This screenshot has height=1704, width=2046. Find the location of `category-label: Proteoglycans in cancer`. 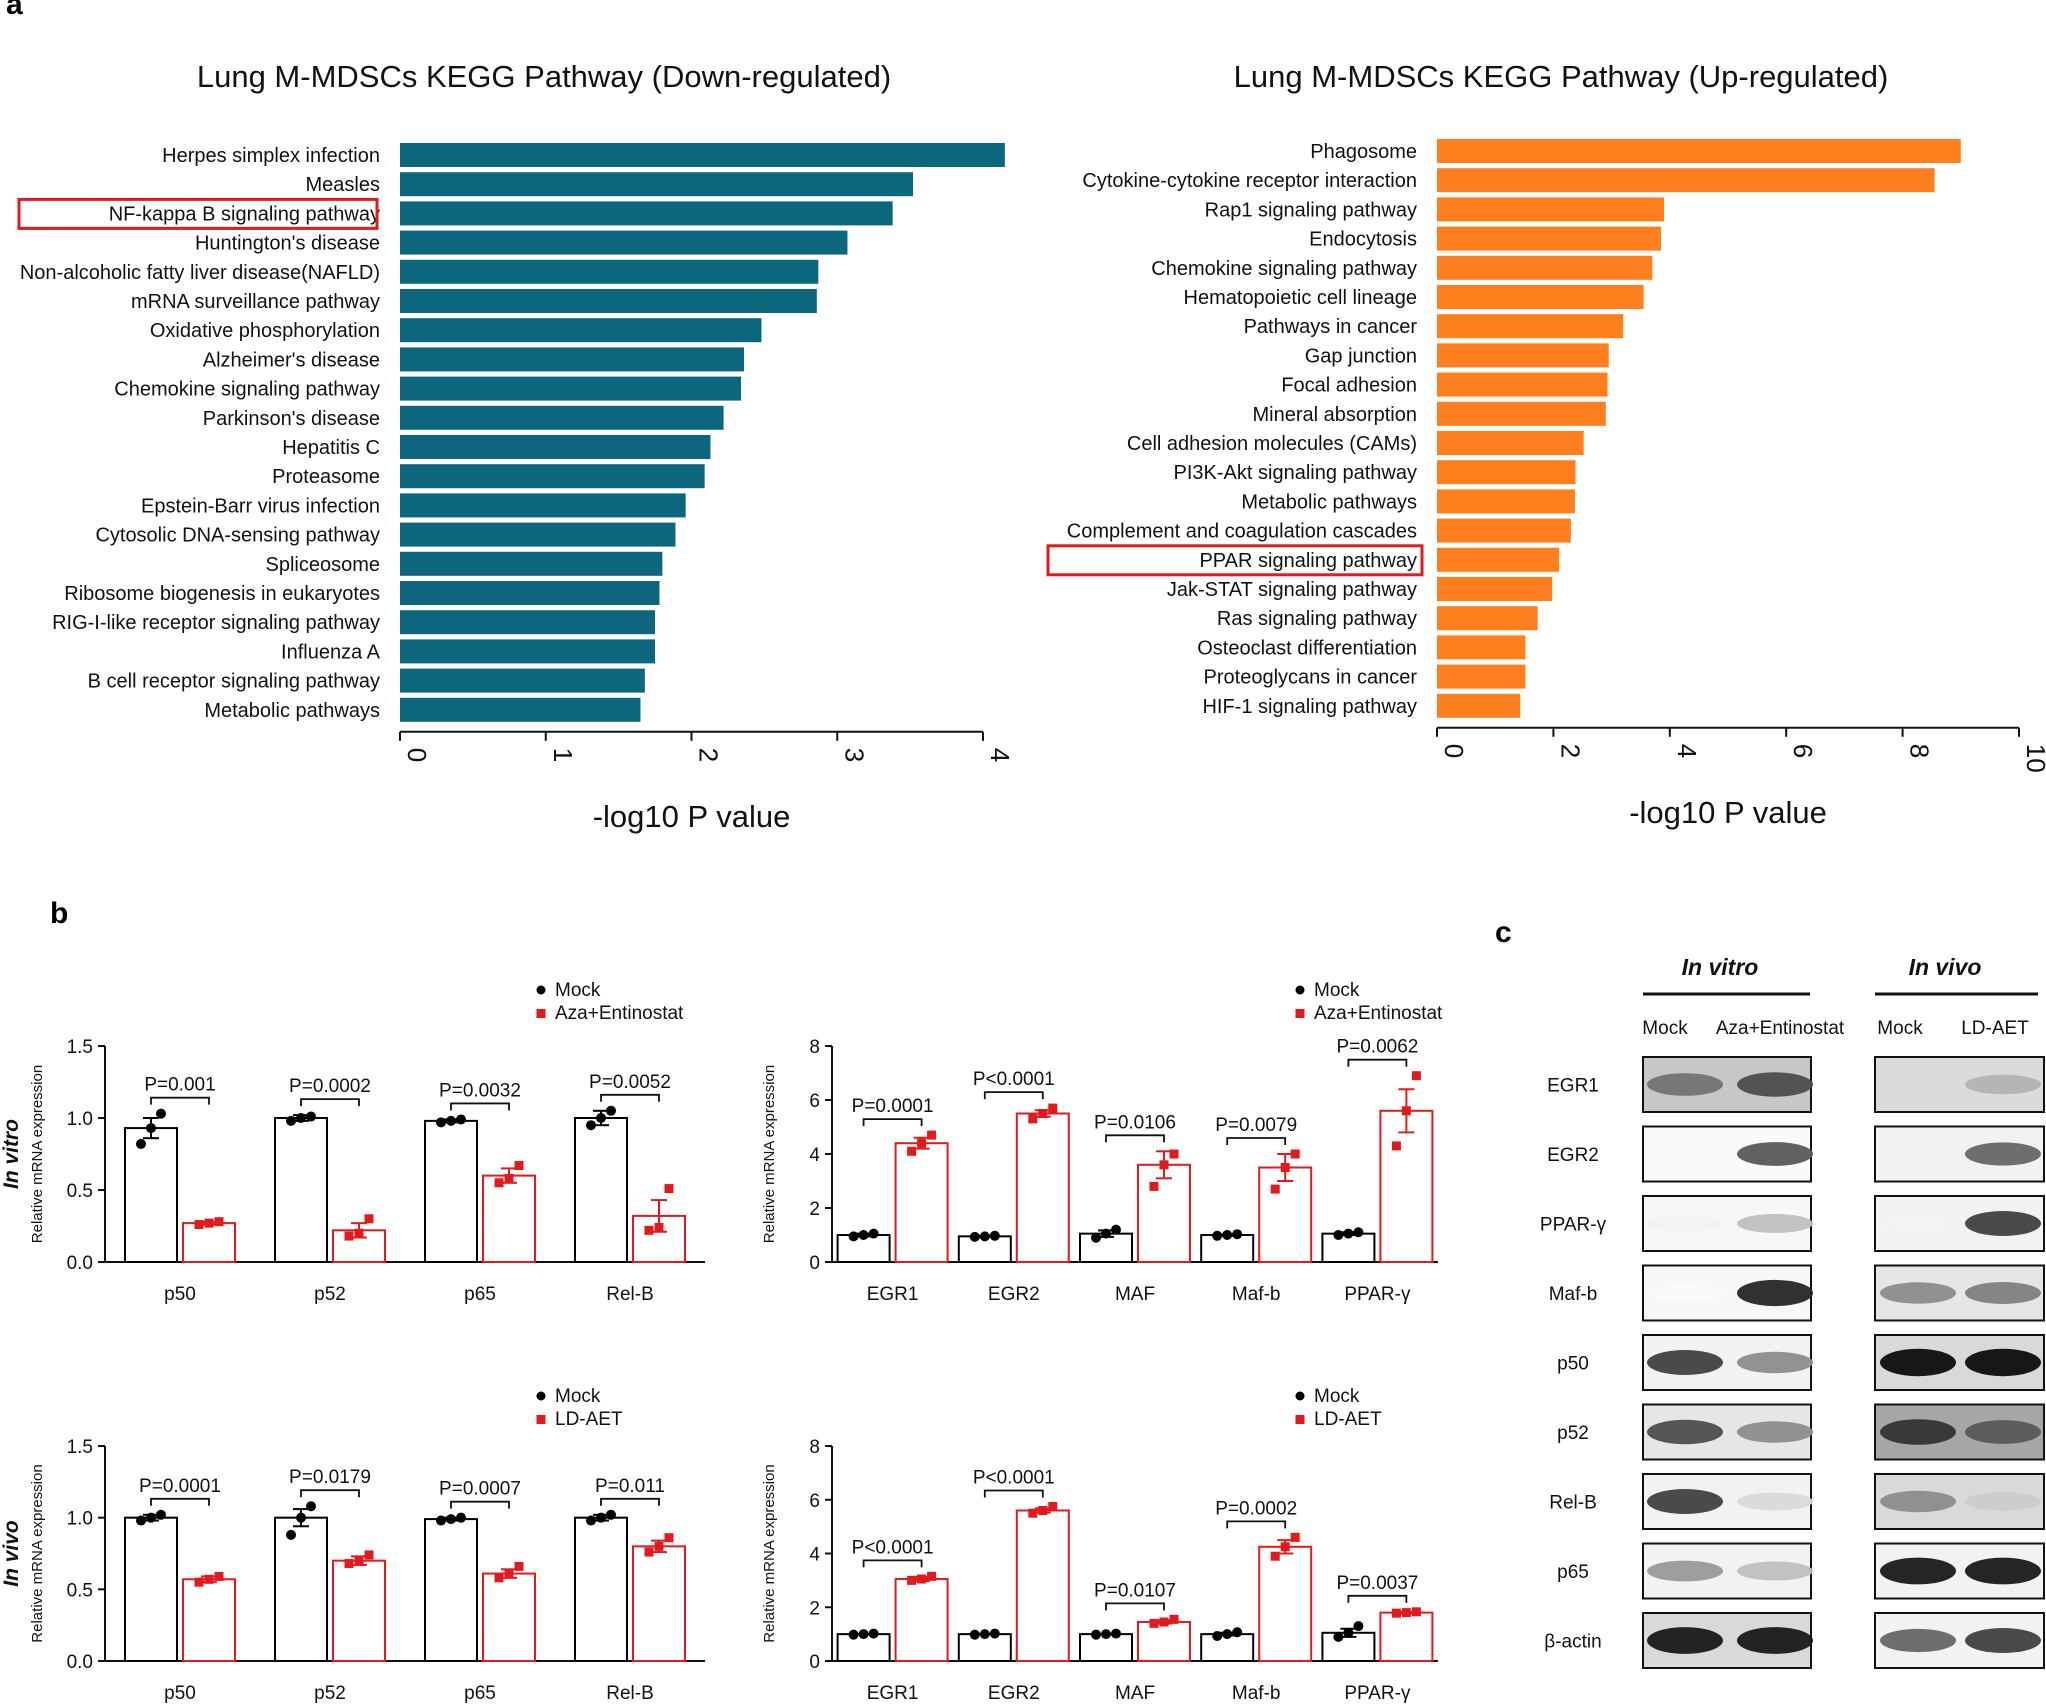

category-label: Proteoglycans in cancer is located at coordinates (1311, 678).